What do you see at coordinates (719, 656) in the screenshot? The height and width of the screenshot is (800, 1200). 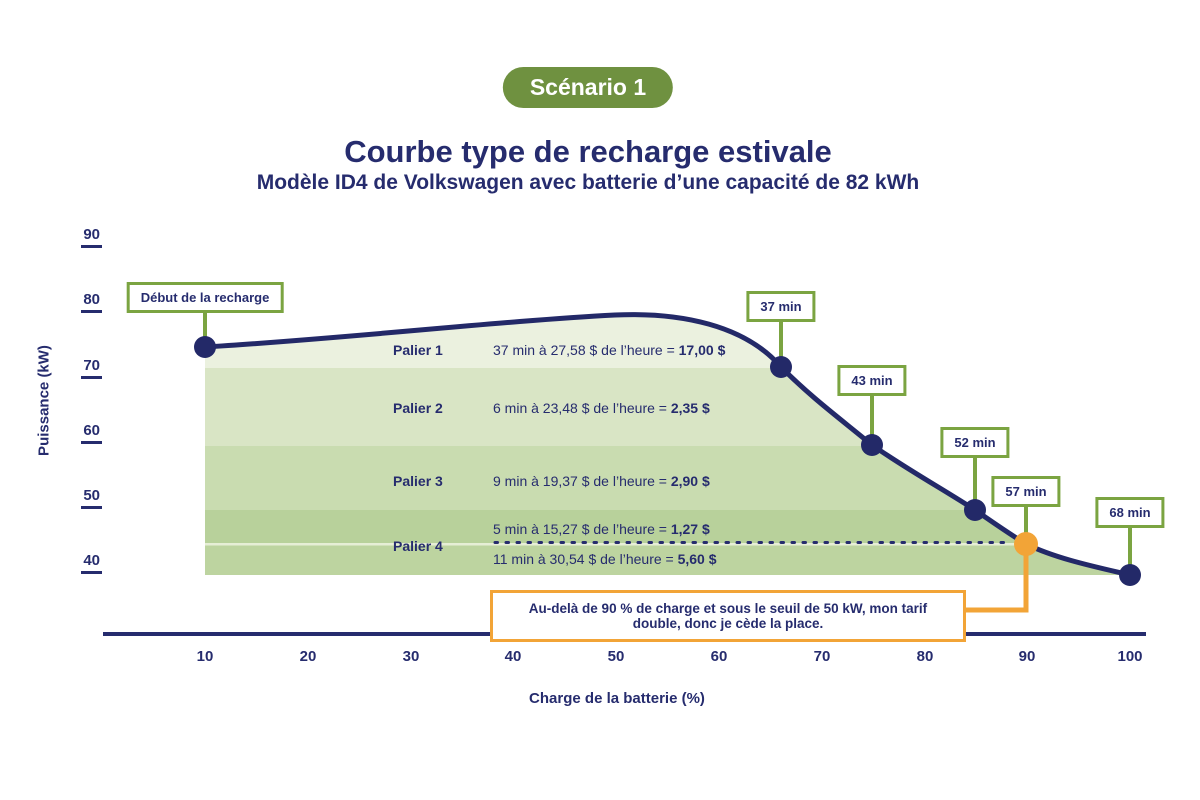 I see `x-tick-60: 60` at bounding box center [719, 656].